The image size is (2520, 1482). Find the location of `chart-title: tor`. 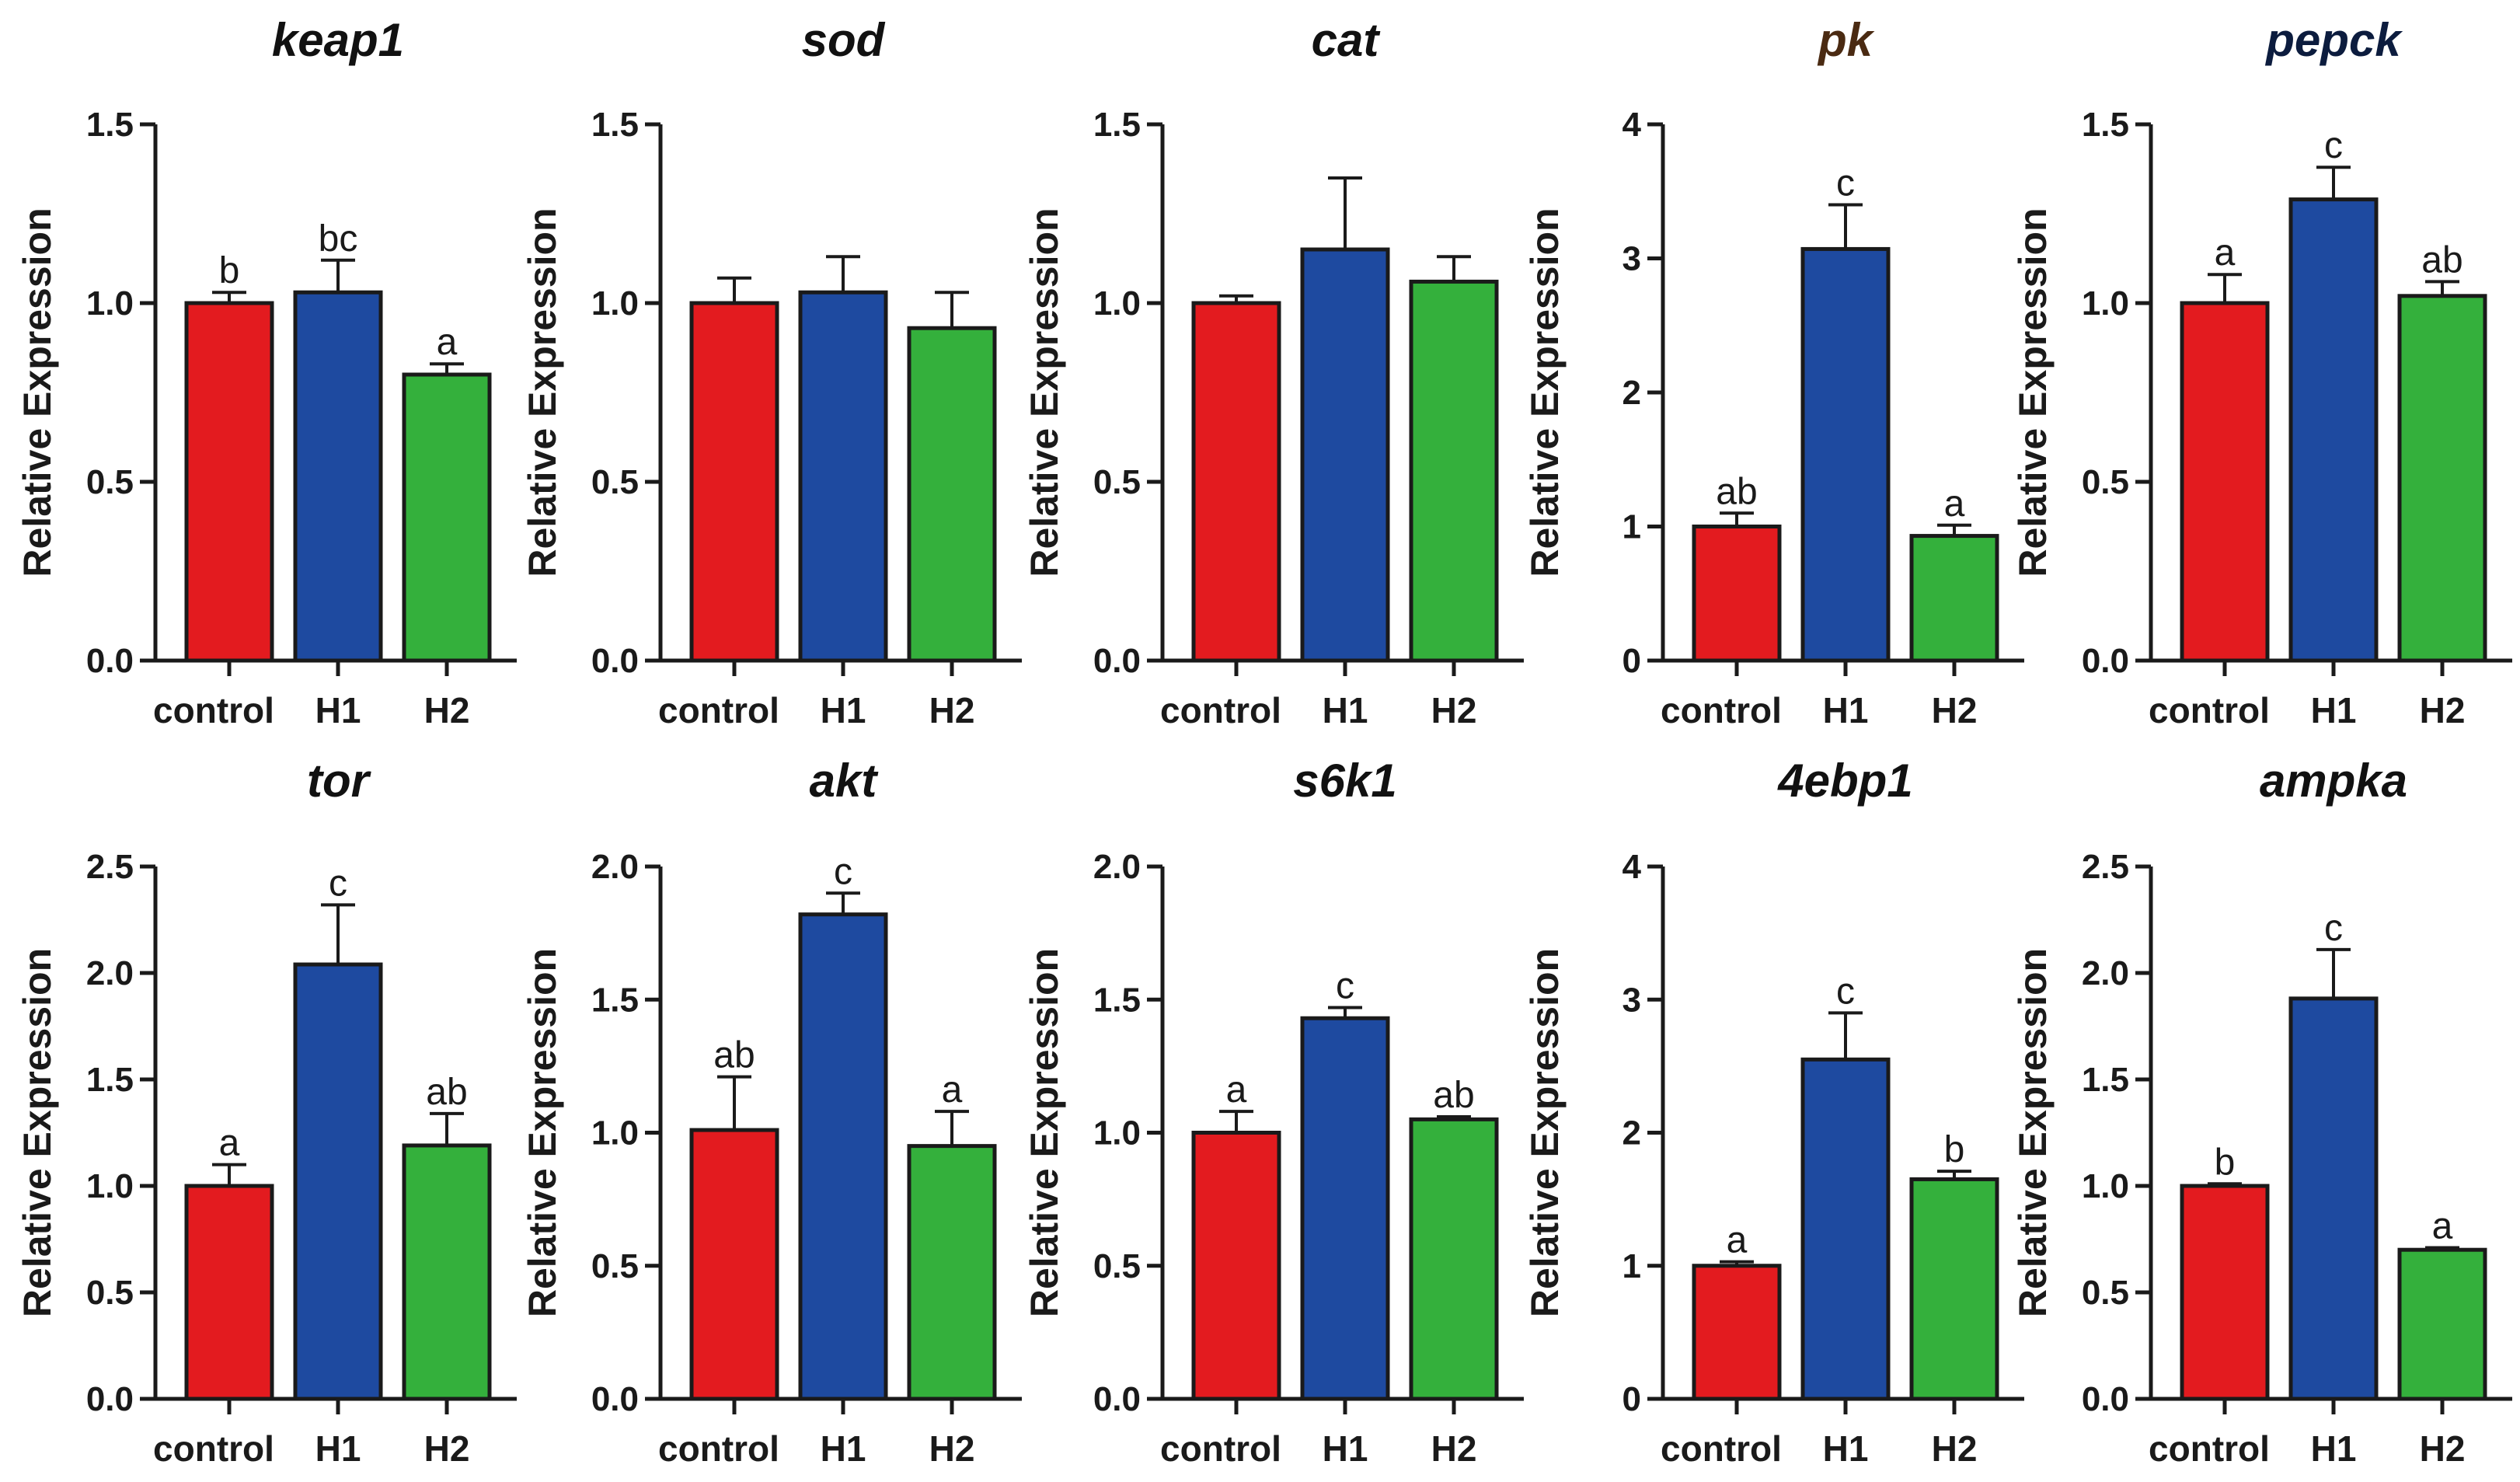

chart-title: tor is located at coordinates (340, 781).